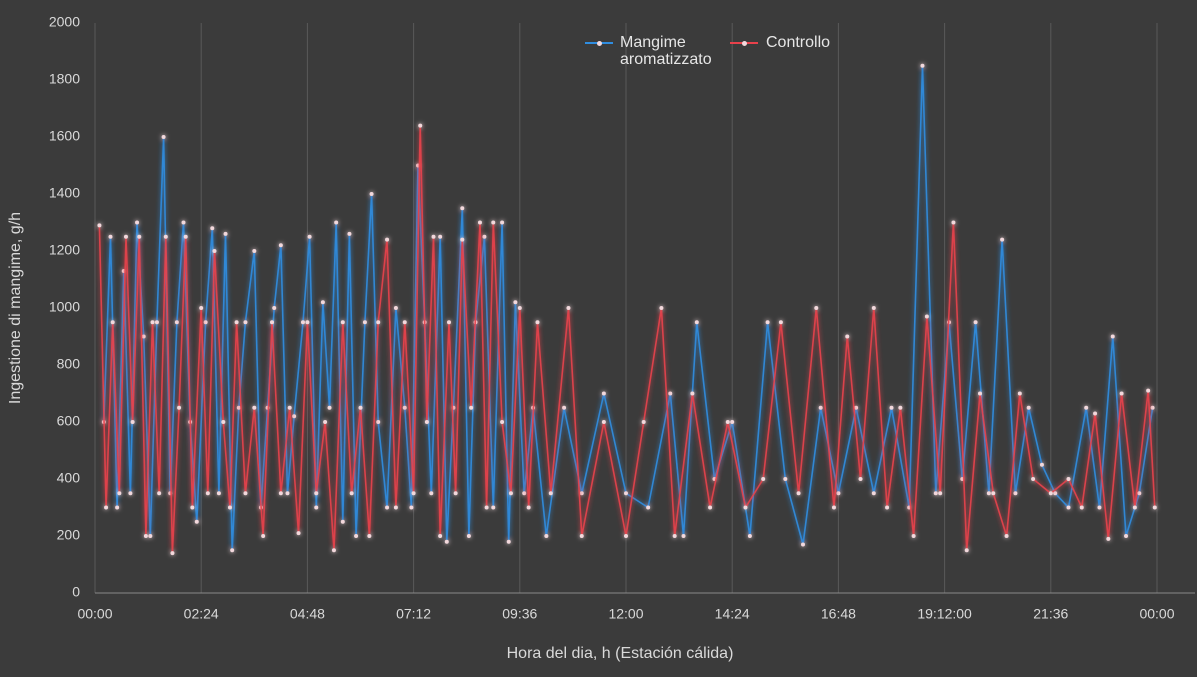 Image resolution: width=1197 pixels, height=677 pixels. I want to click on y-tick-label: 2000, so click(64, 22).